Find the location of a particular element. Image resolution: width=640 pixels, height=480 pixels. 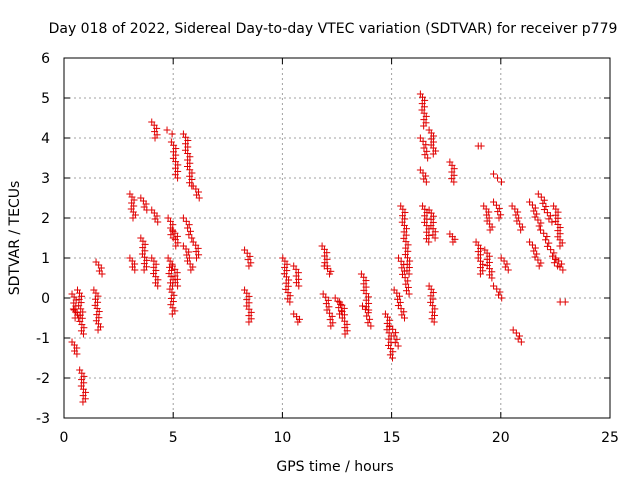

x-tick-label: 15 is located at coordinates (392, 438).